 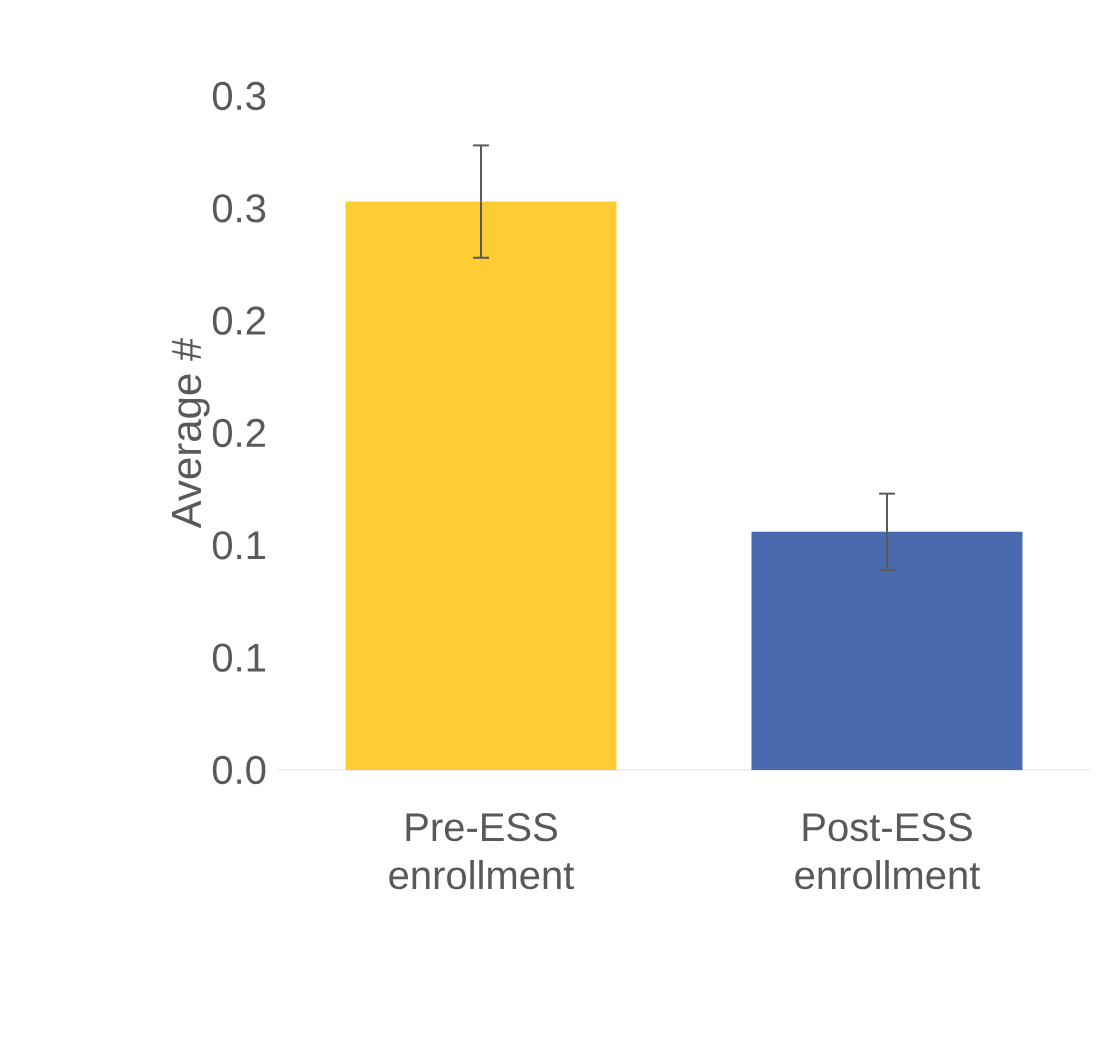 I want to click on x-tick-label: Pre-ESS enrollment, so click(x=482, y=851).